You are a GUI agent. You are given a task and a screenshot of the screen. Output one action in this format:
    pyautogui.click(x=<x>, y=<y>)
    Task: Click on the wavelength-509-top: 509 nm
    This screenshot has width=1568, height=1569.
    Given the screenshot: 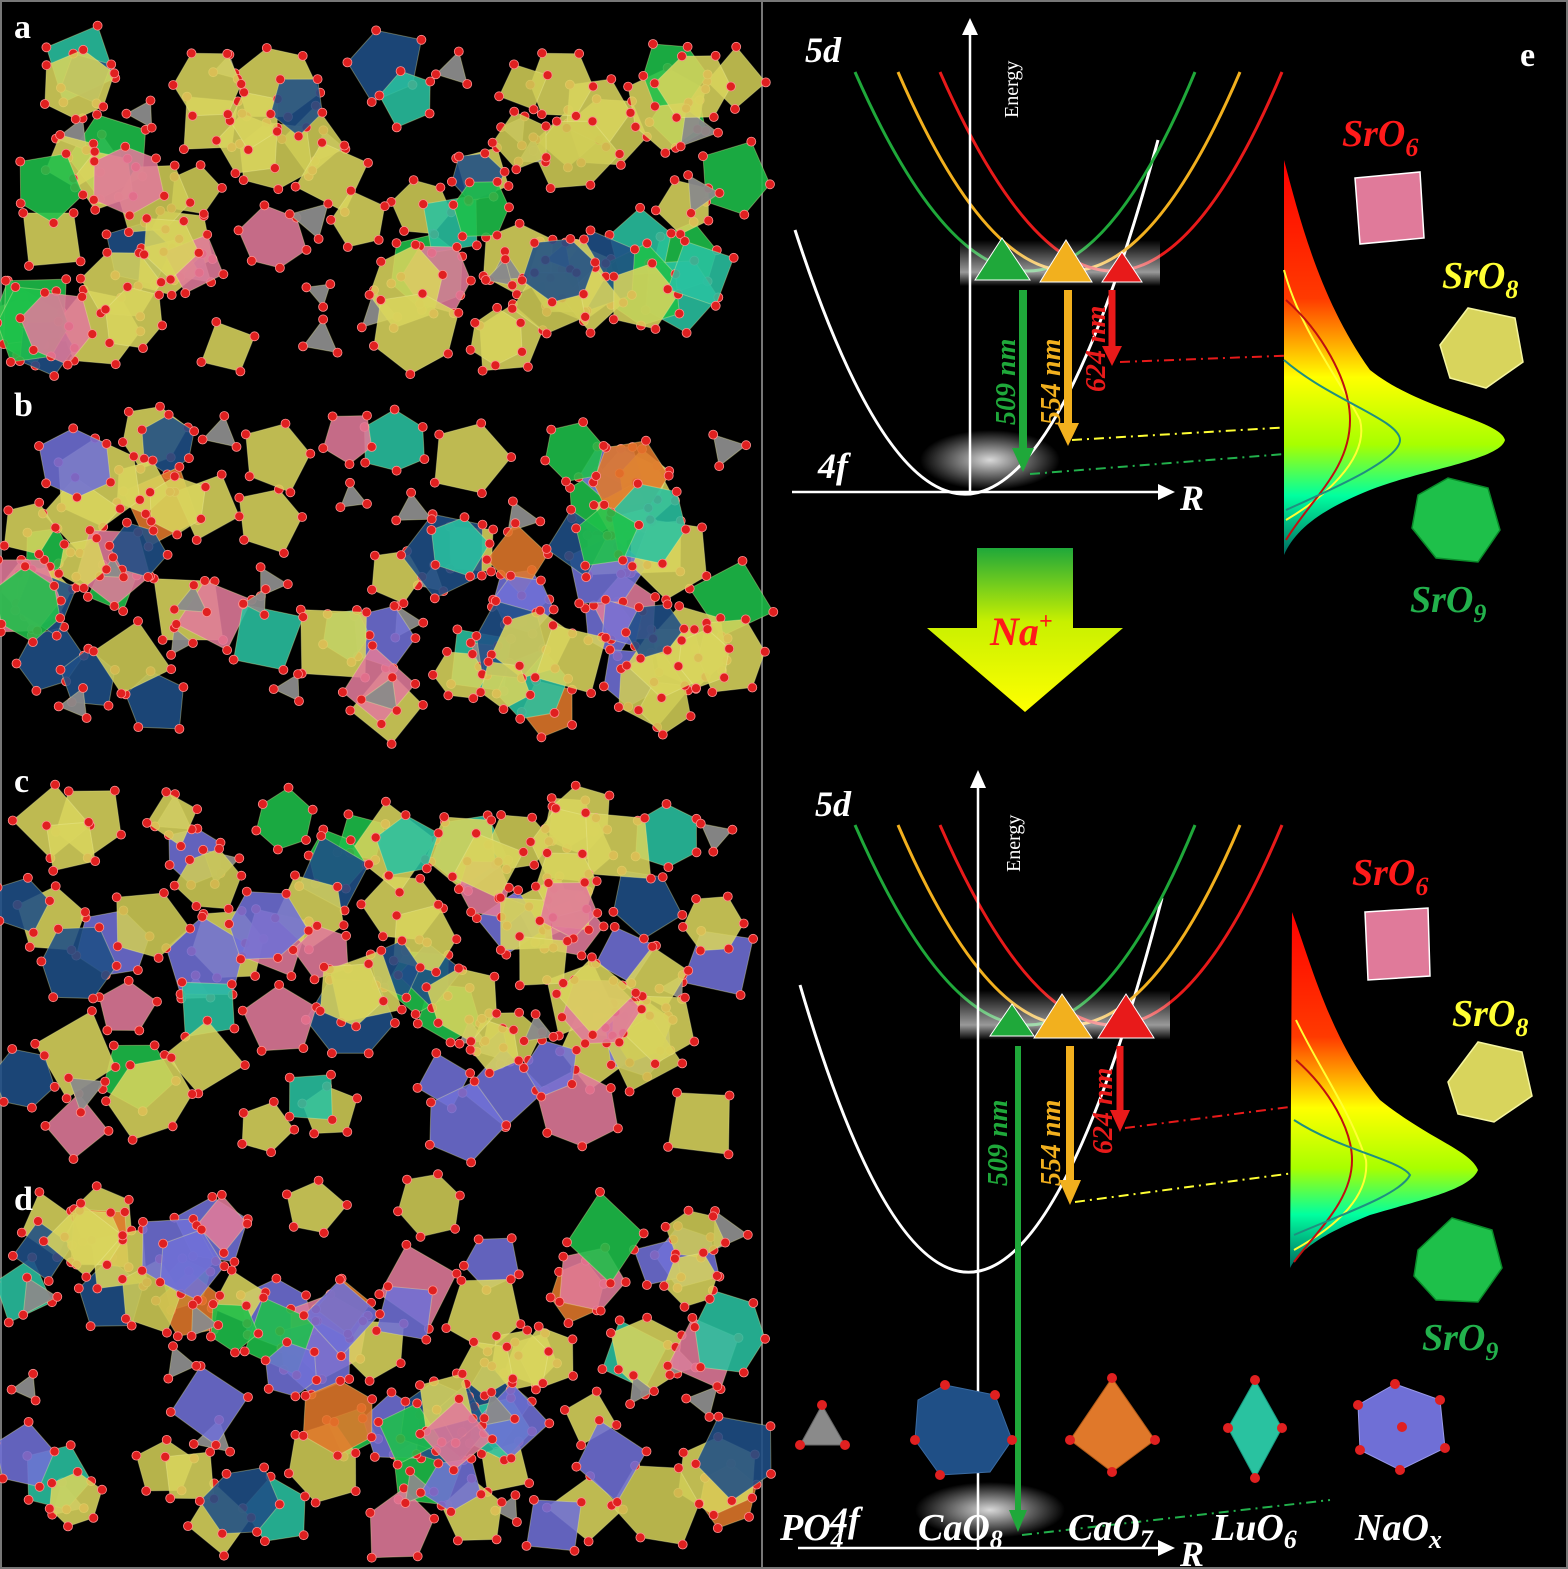 What is the action you would take?
    pyautogui.click(x=1006, y=382)
    